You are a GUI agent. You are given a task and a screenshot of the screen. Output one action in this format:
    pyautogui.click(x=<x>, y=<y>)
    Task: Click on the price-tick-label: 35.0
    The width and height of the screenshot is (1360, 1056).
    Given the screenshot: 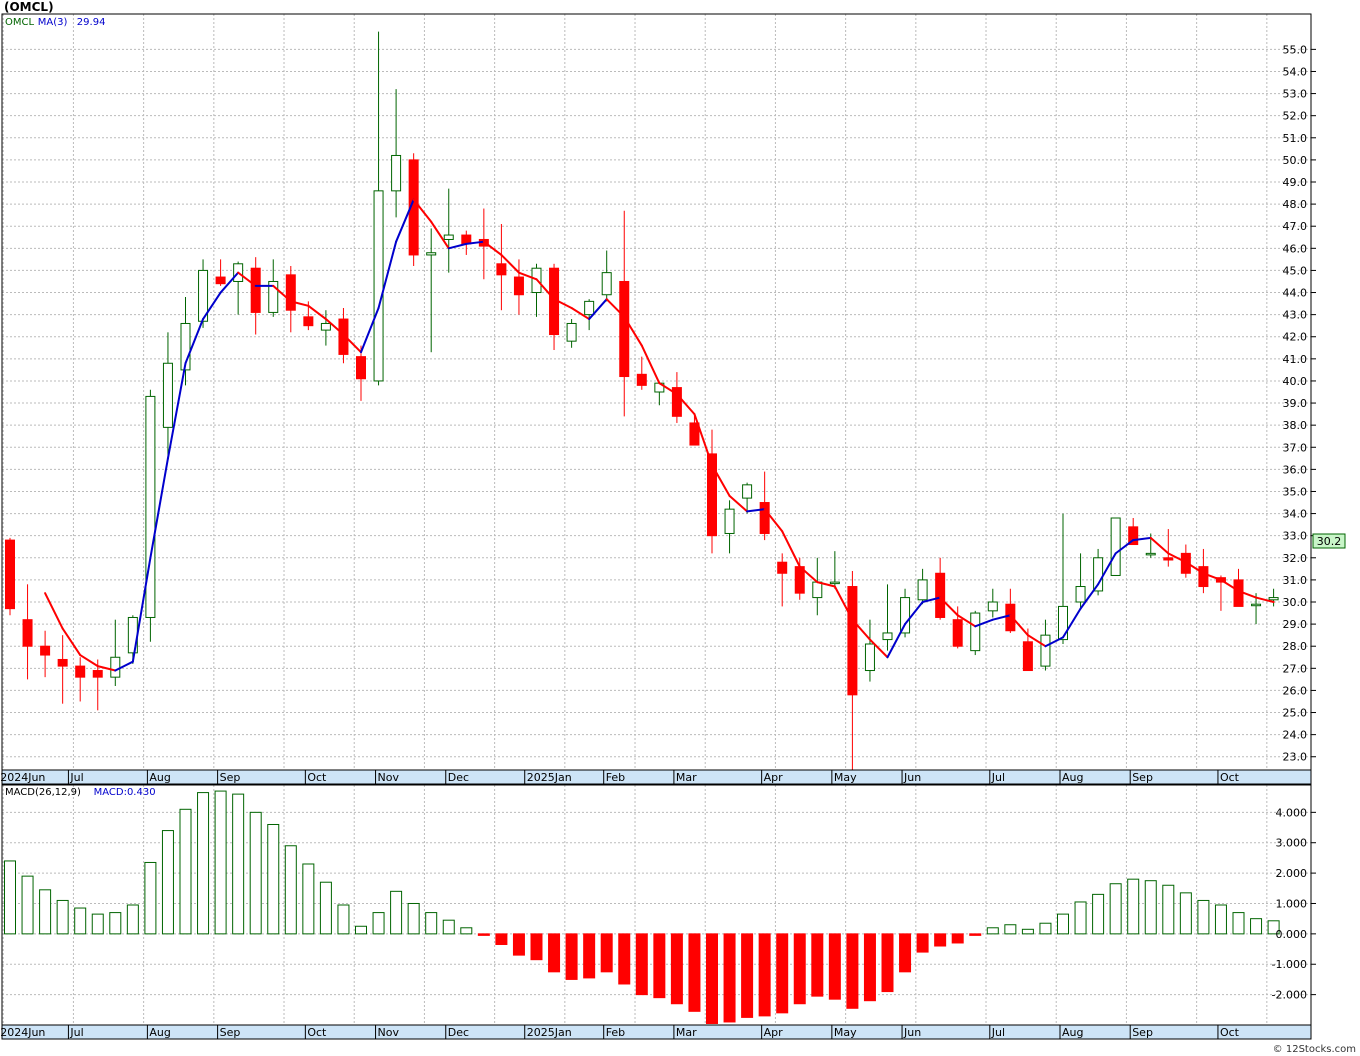 What is the action you would take?
    pyautogui.click(x=1295, y=491)
    